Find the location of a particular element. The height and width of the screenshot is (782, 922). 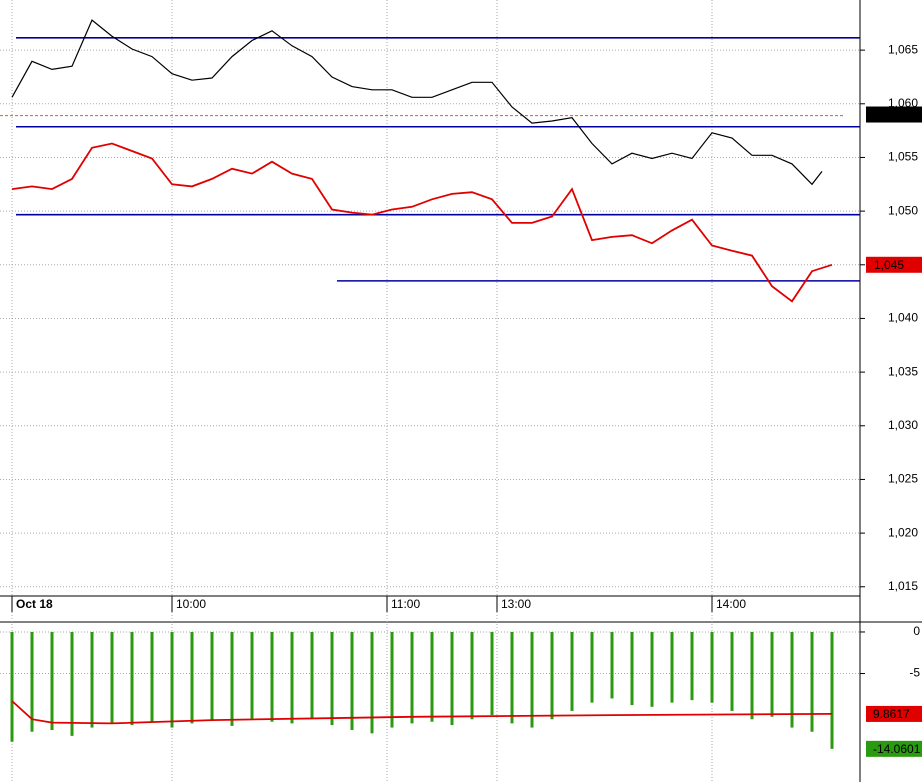

y-tick-label: 1,030 is located at coordinates (903, 425).